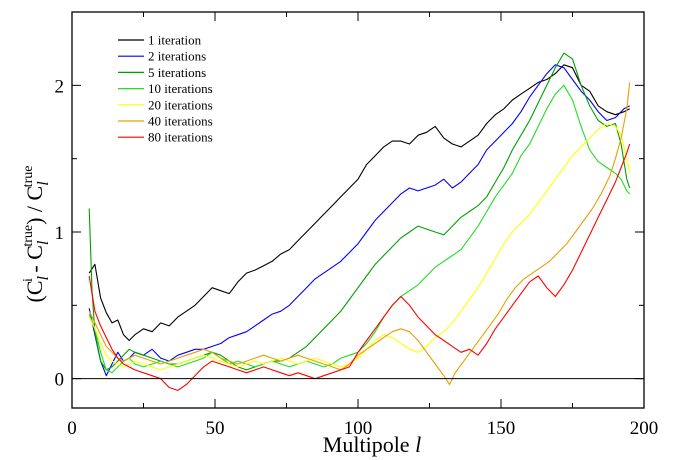 The image size is (673, 460). I want to click on y-axis-title-close: ) / C, so click(34, 205).